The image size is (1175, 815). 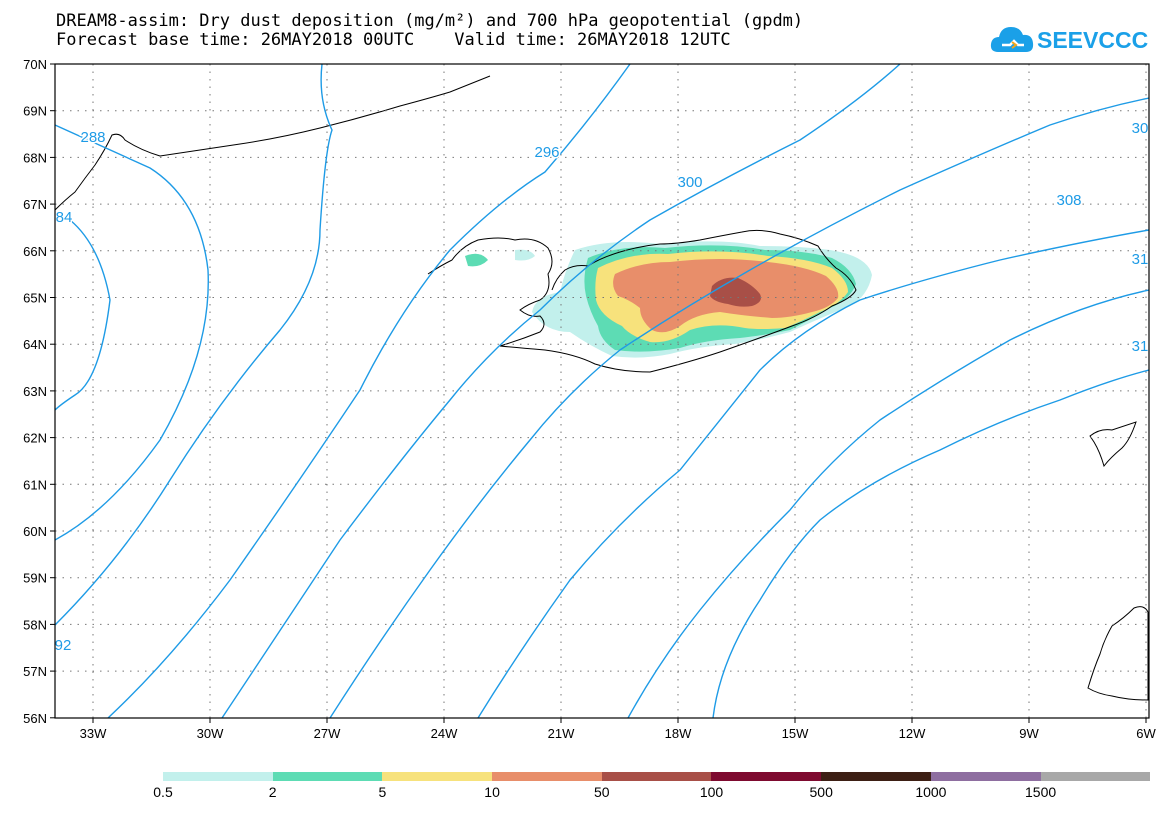 I want to click on lat-label: 68N, so click(x=35, y=157).